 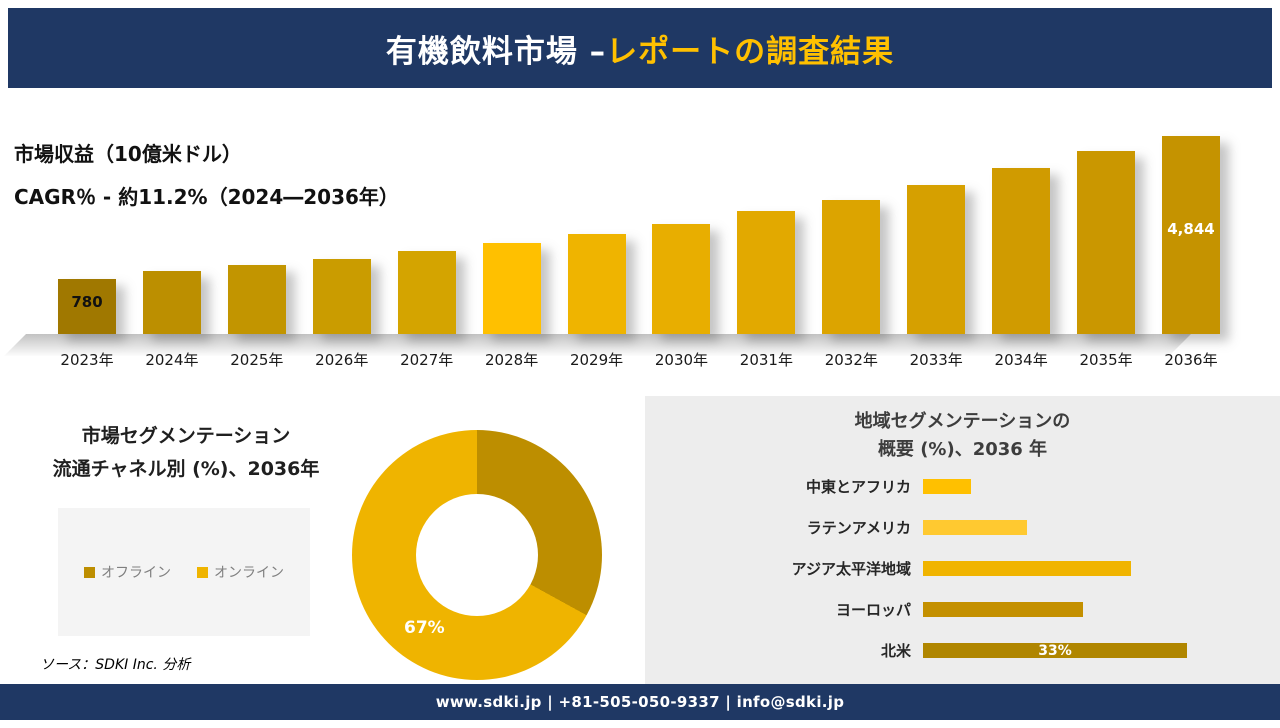 What do you see at coordinates (89, 572) in the screenshot?
I see `offline-swatch` at bounding box center [89, 572].